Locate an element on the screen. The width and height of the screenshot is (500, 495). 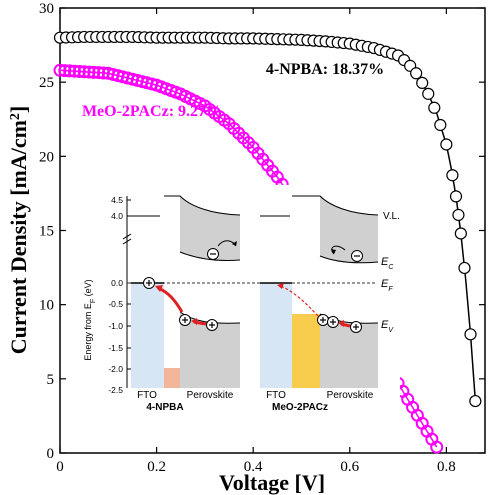
inset-y-tick-label: -2.5 is located at coordinates (115, 390).